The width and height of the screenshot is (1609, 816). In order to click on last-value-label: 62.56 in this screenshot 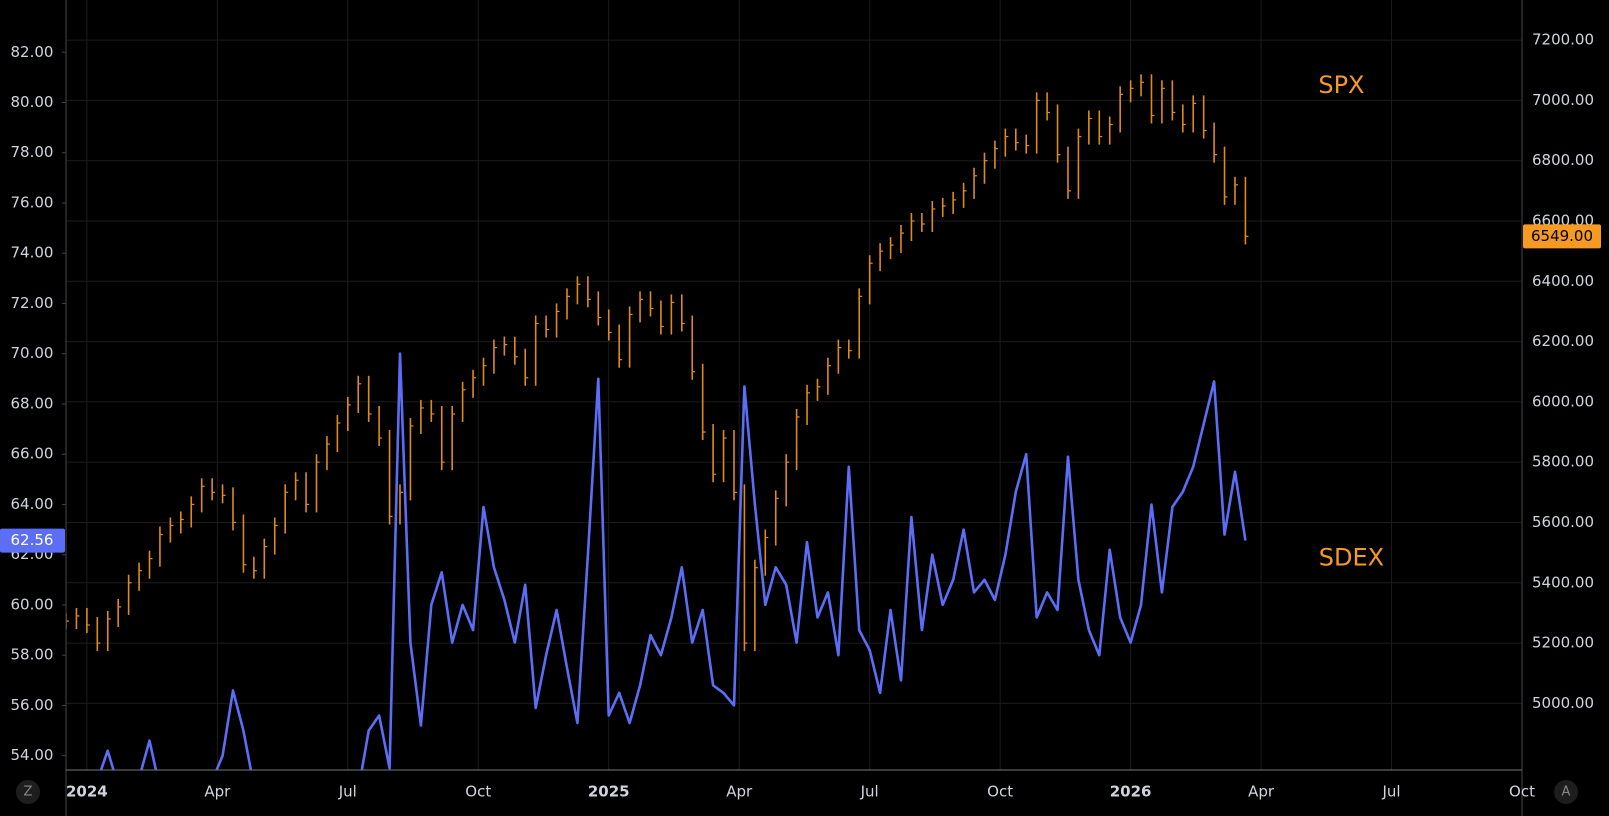, I will do `click(32, 540)`.